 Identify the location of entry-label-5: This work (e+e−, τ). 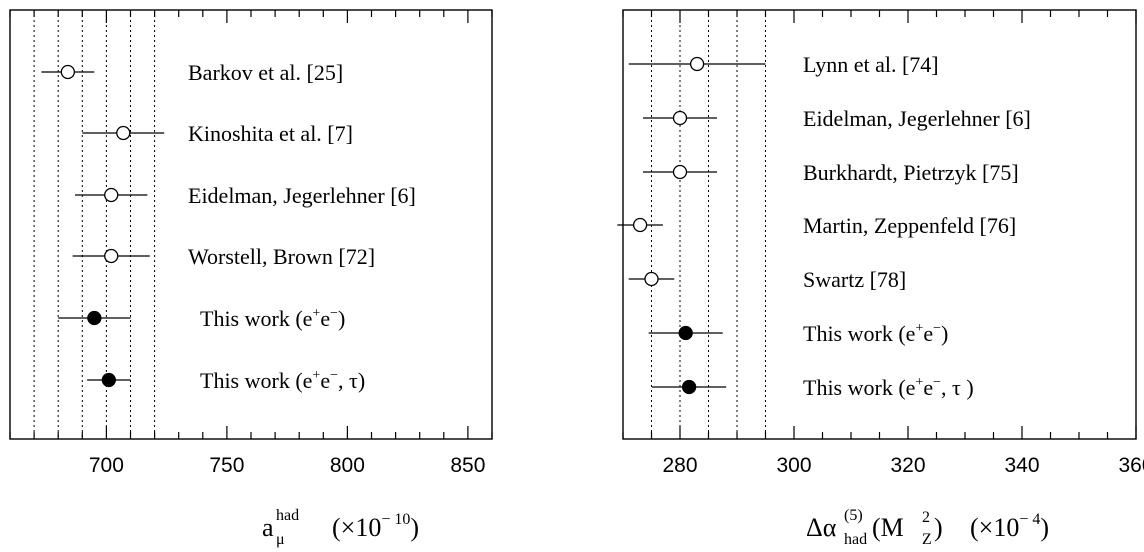
(282, 380).